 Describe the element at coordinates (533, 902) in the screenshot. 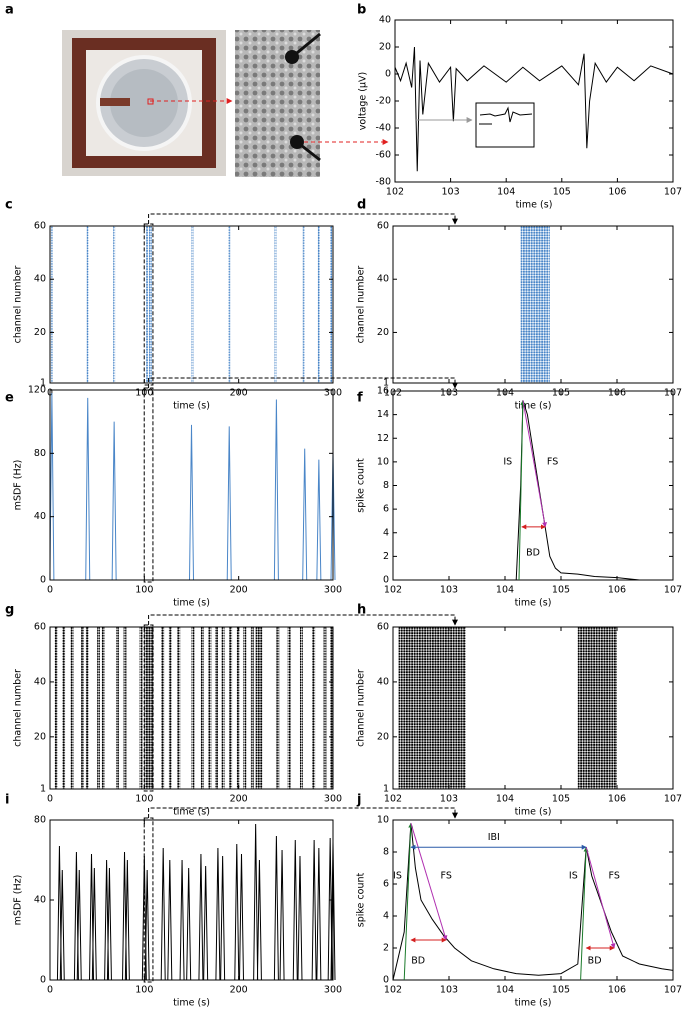

I see `data-line` at that location.